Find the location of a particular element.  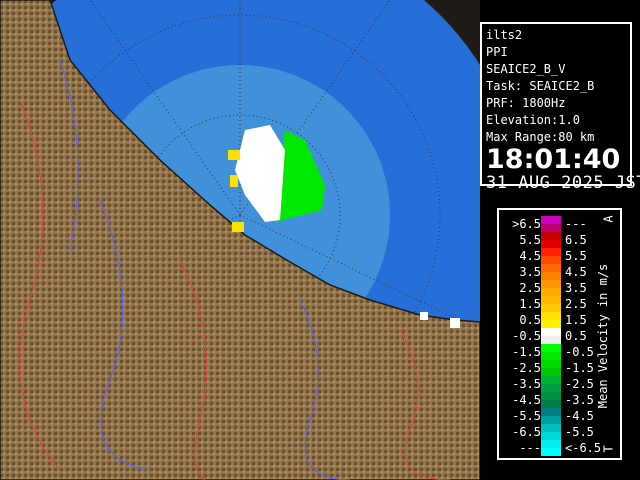

legend-upper-value: 3.5 is located at coordinates (576, 288).